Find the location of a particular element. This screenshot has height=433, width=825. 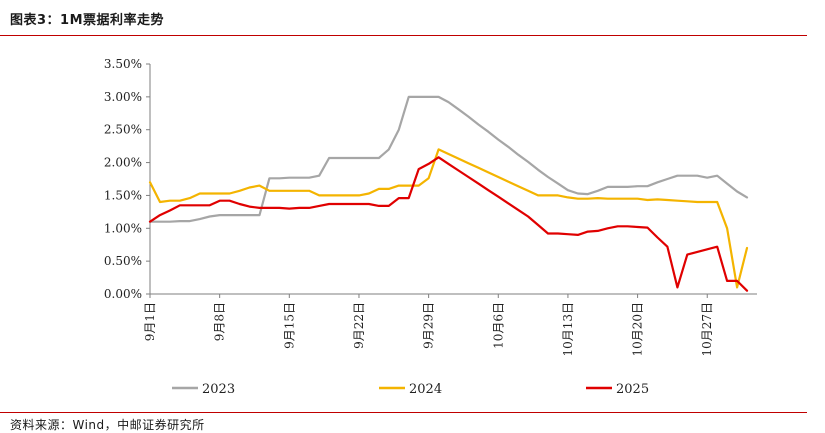

y-tick-label: 1.50% is located at coordinates (123, 195).